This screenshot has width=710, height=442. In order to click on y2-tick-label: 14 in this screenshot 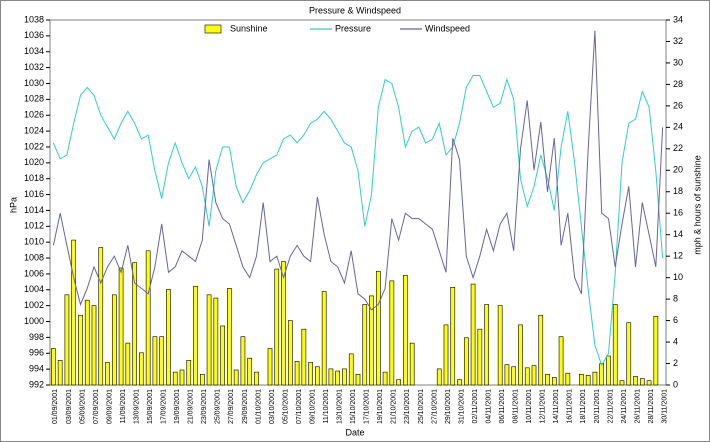, I will do `click(678, 234)`.